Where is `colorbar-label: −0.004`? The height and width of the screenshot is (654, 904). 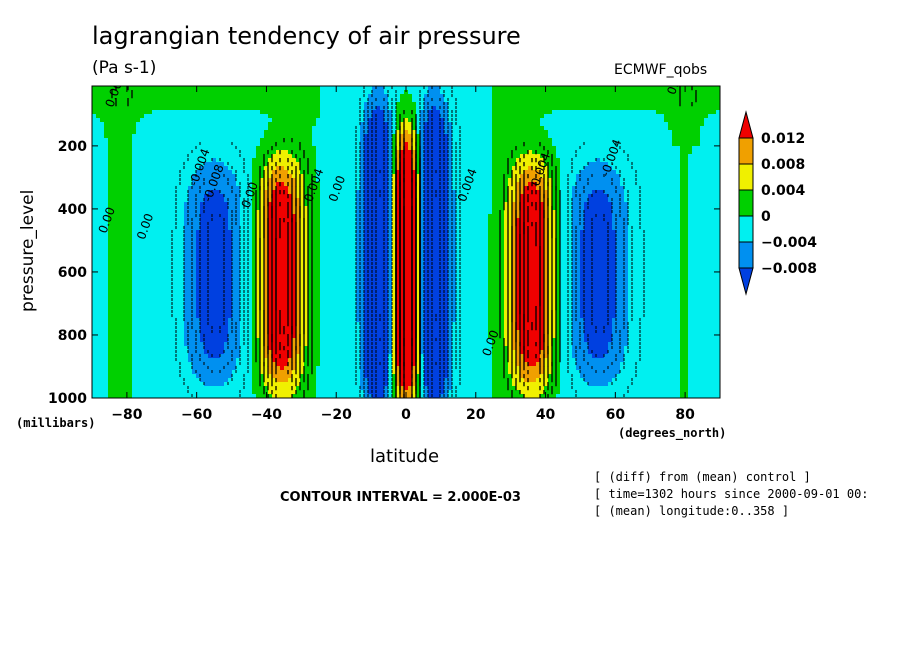 colorbar-label: −0.004 is located at coordinates (789, 243).